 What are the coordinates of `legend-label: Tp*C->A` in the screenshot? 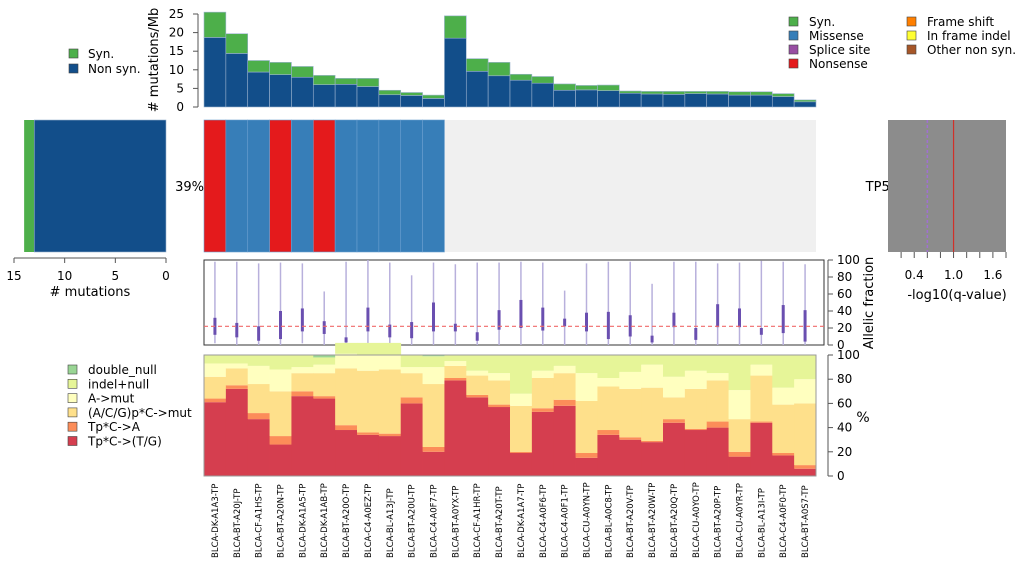 It's located at (114, 427).